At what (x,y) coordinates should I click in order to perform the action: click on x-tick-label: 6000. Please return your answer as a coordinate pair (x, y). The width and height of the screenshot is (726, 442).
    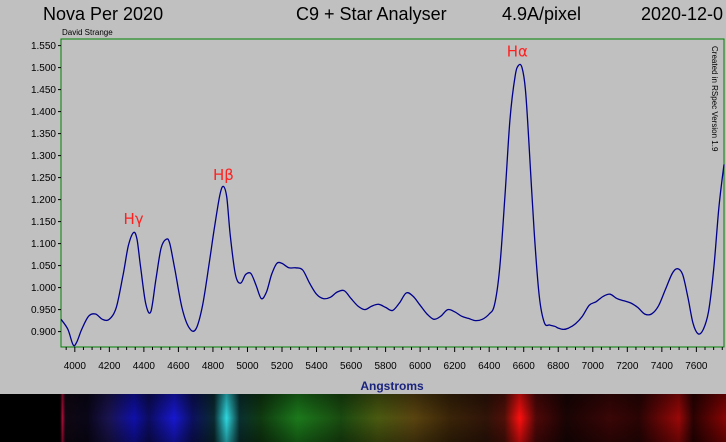
    Looking at the image, I should click on (420, 366).